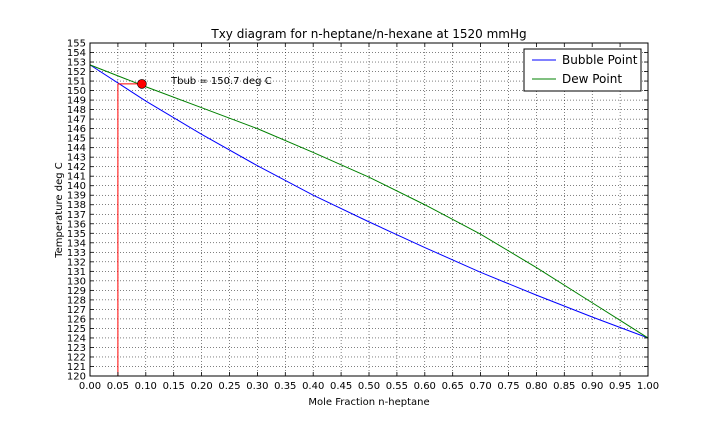  I want to click on y-tick-label: 137, so click(76, 215).